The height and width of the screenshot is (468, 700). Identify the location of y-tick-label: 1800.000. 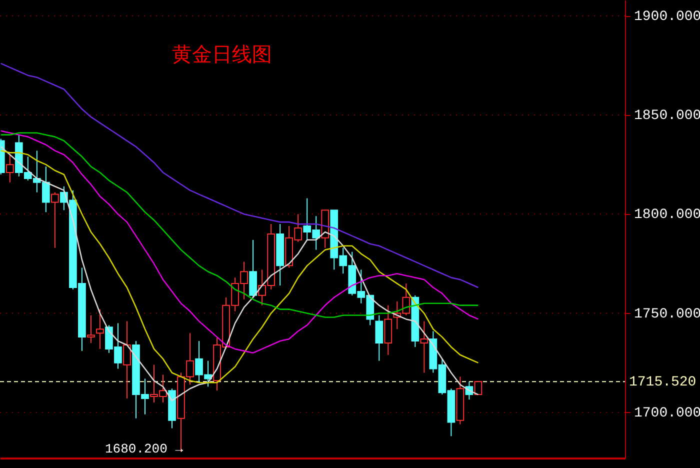
(667, 215).